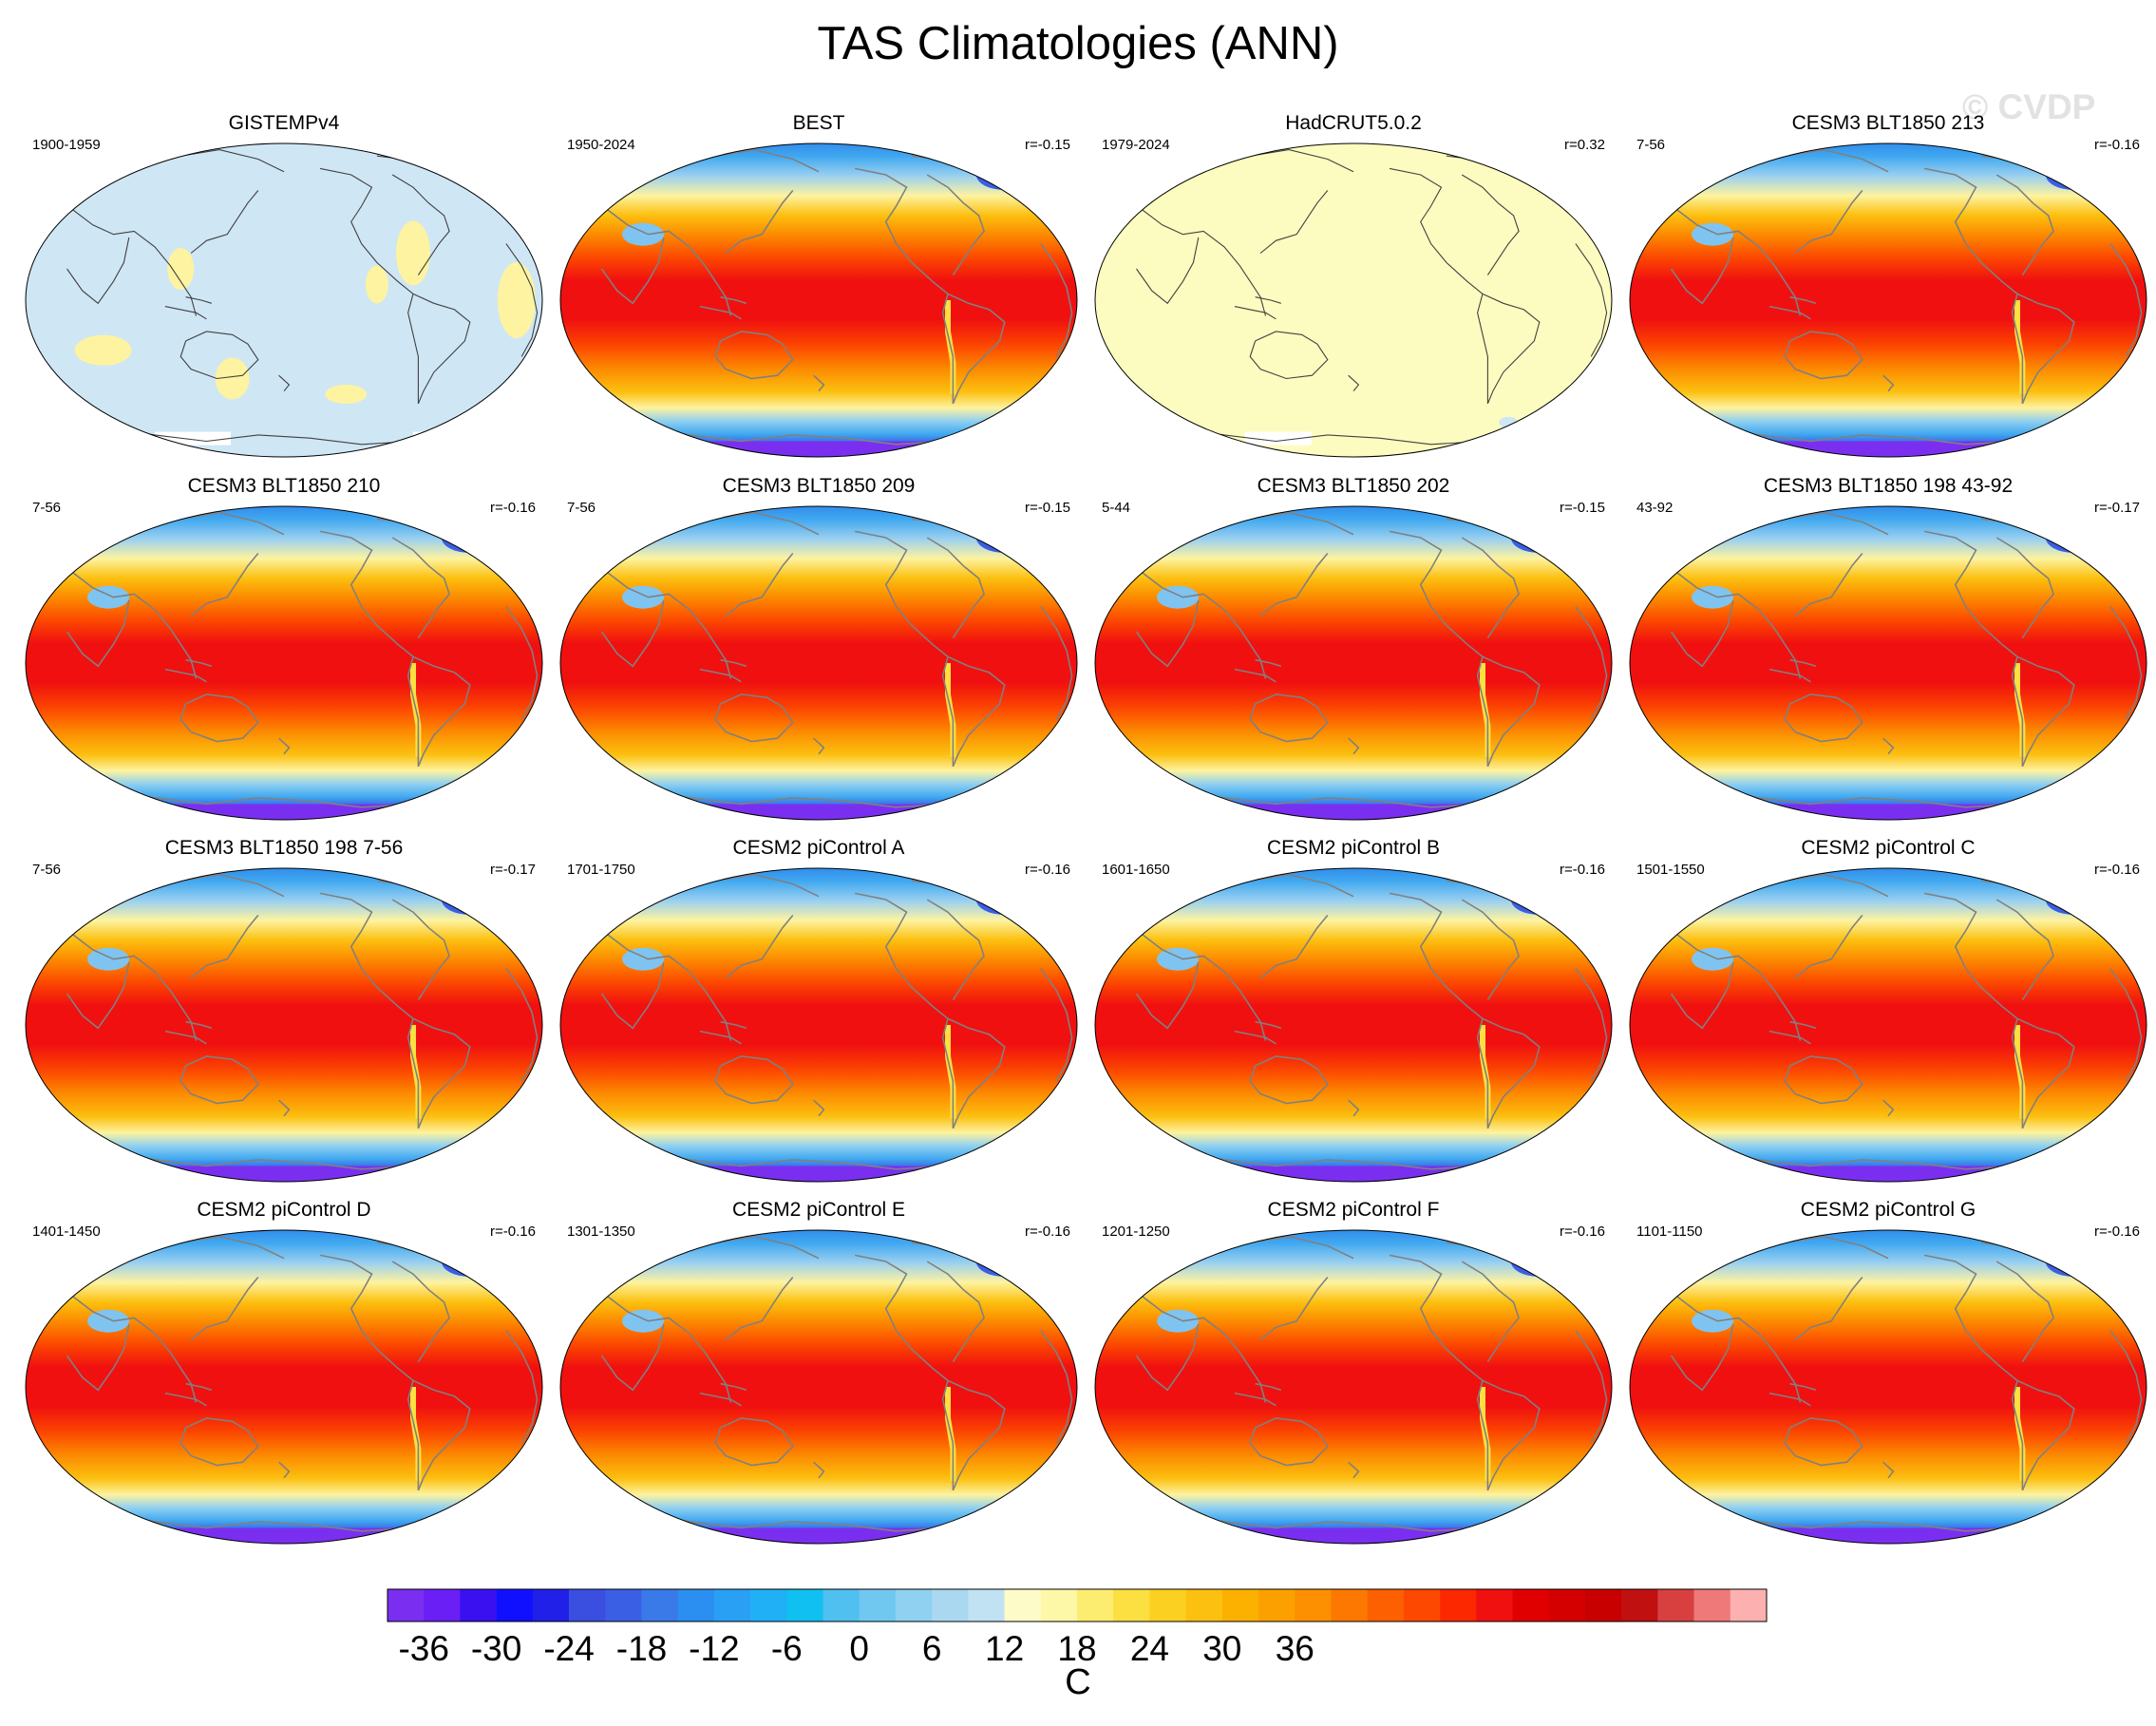  I want to click on panel-title: CESM2 piControl F, so click(1354, 1210).